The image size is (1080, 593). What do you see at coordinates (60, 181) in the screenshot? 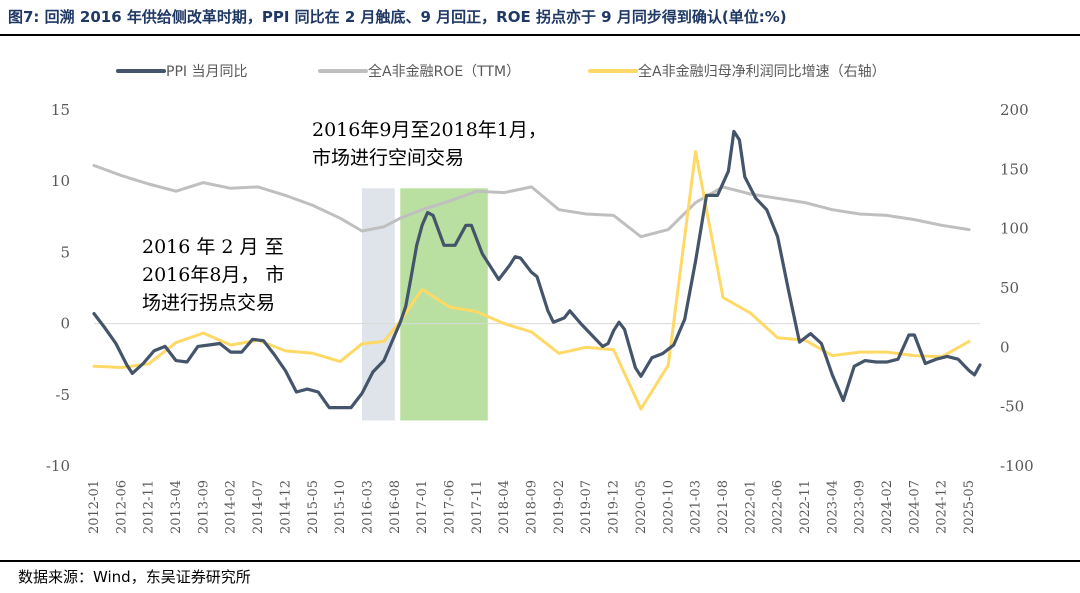
I see `y-tick-left: 10` at bounding box center [60, 181].